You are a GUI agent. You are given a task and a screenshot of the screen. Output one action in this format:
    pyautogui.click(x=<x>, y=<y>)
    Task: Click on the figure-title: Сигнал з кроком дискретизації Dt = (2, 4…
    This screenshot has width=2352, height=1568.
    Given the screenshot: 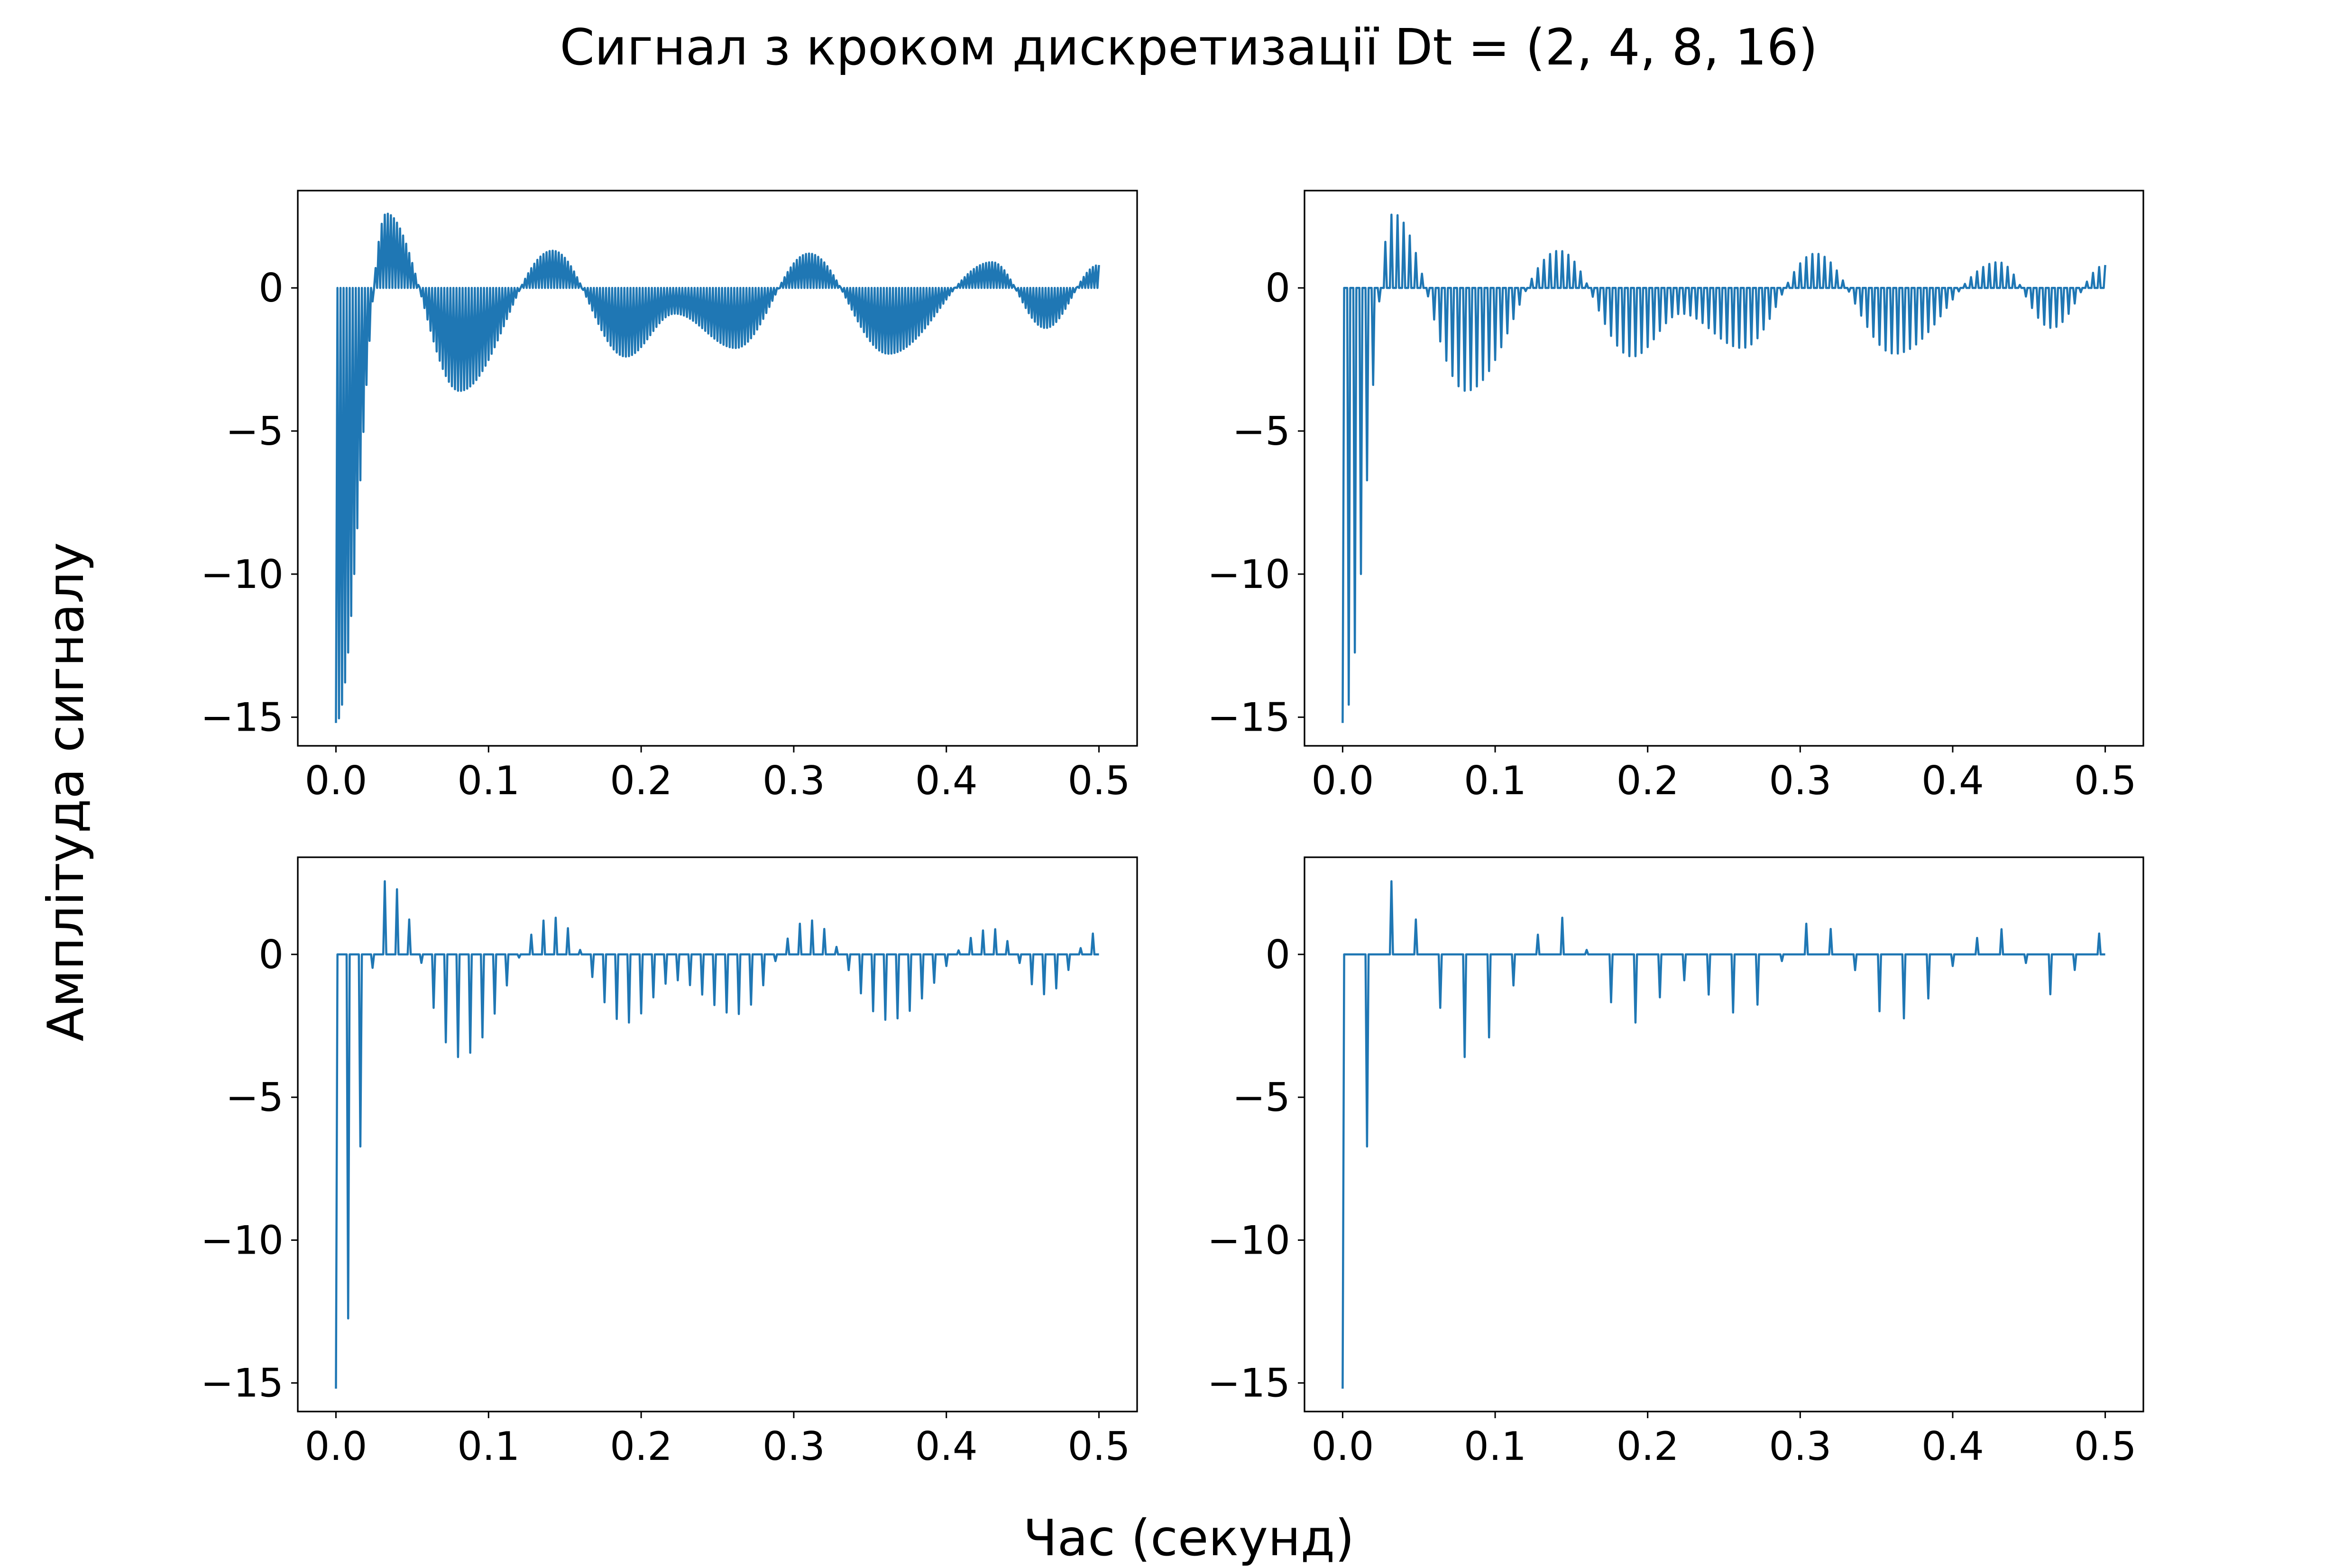 What is the action you would take?
    pyautogui.click(x=1189, y=47)
    